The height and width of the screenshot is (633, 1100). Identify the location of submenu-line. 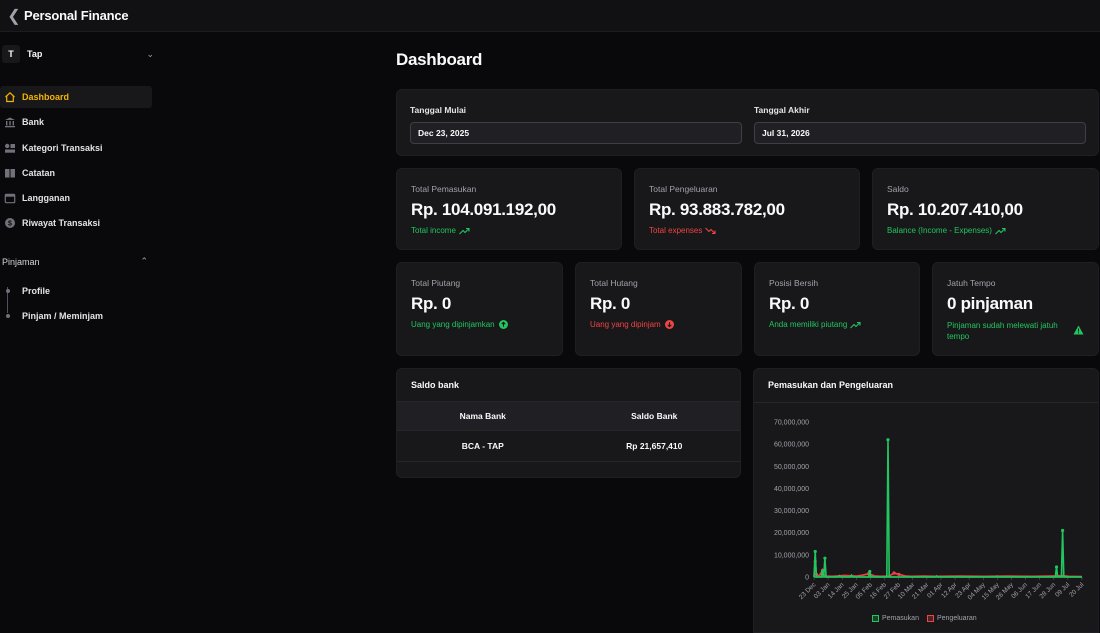
(7, 300).